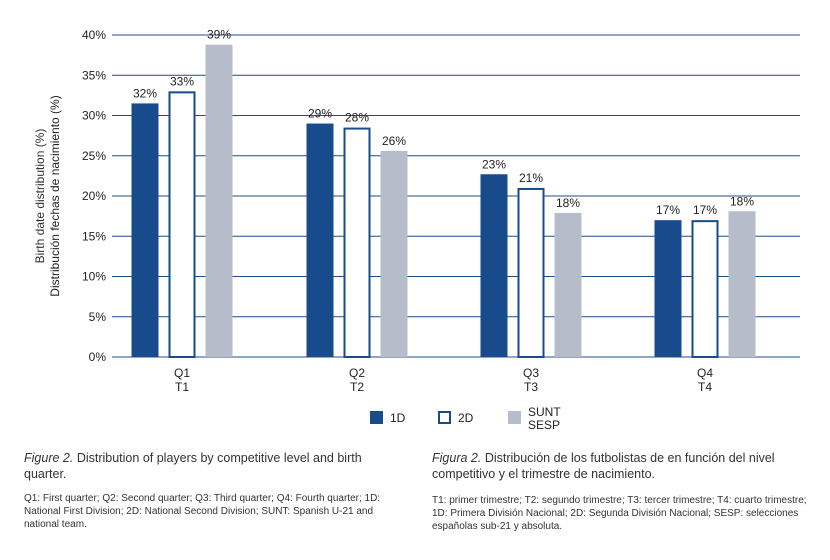  I want to click on legend-label: SUNT SESP, so click(544, 418).